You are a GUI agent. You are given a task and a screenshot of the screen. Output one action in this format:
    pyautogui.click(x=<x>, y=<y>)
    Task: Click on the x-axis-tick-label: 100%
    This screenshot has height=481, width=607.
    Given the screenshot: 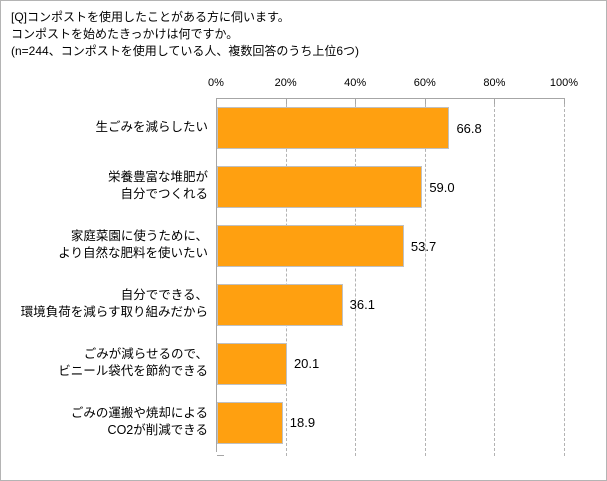 What is the action you would take?
    pyautogui.click(x=564, y=83)
    